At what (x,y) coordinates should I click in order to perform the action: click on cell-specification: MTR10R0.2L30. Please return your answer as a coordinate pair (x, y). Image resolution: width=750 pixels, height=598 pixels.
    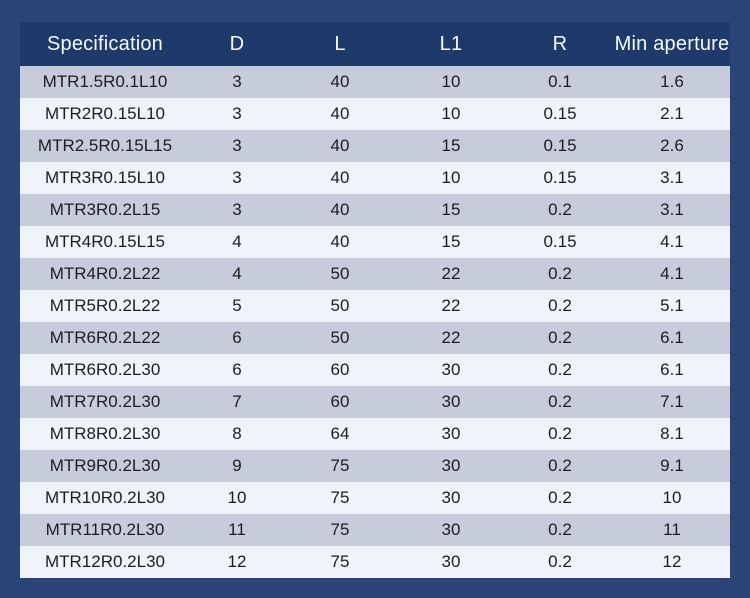
    Looking at the image, I should click on (104, 497).